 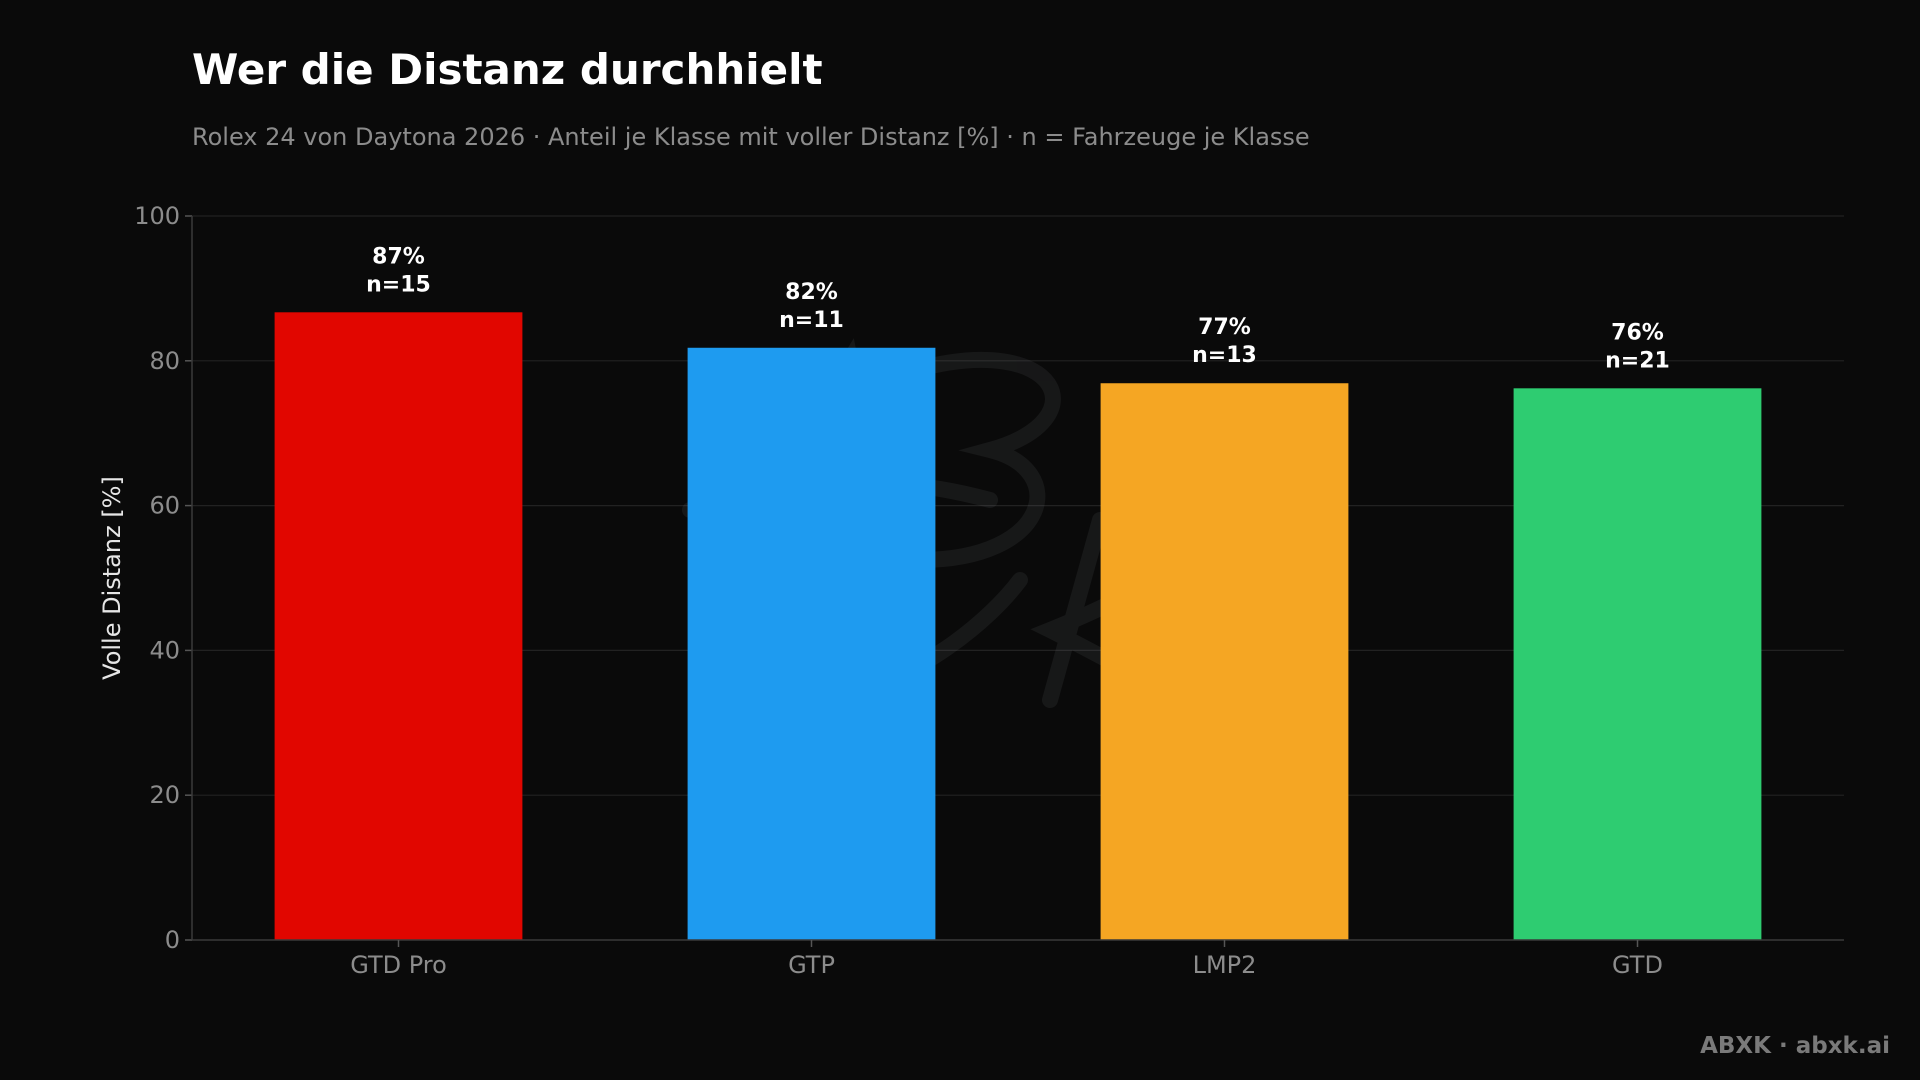 I want to click on bar-value-label: 82%, so click(x=811, y=292).